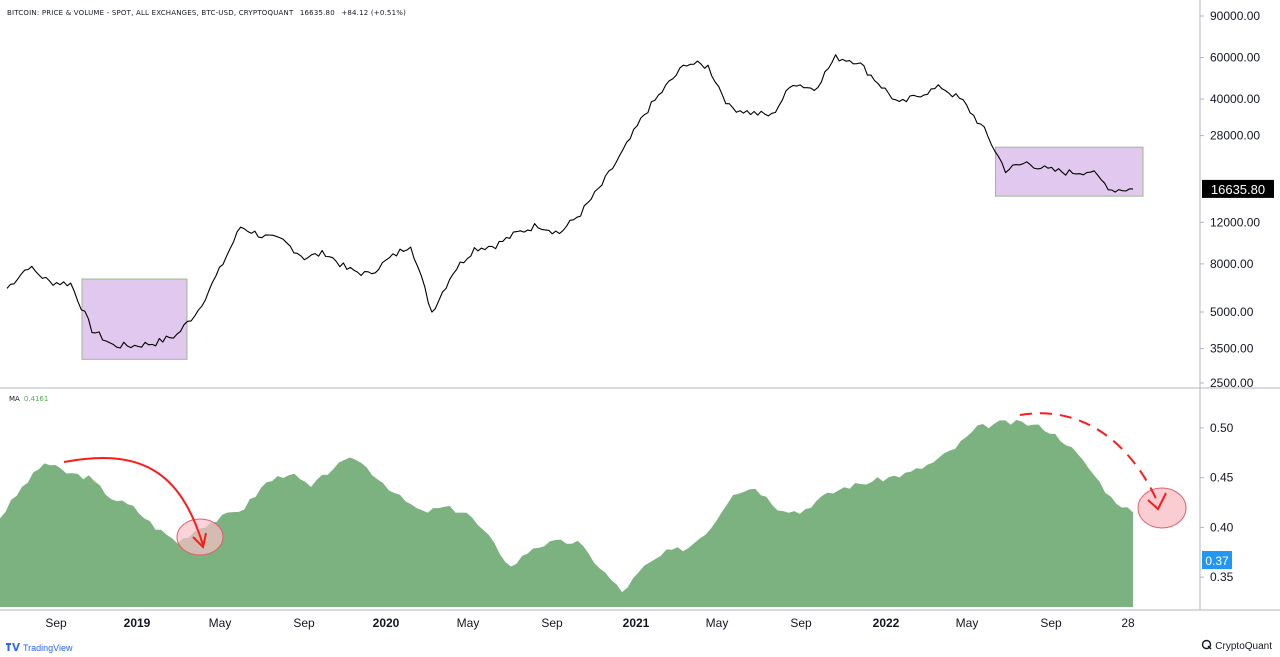  What do you see at coordinates (1222, 527) in the screenshot?
I see `ma-tick-label: 0.40` at bounding box center [1222, 527].